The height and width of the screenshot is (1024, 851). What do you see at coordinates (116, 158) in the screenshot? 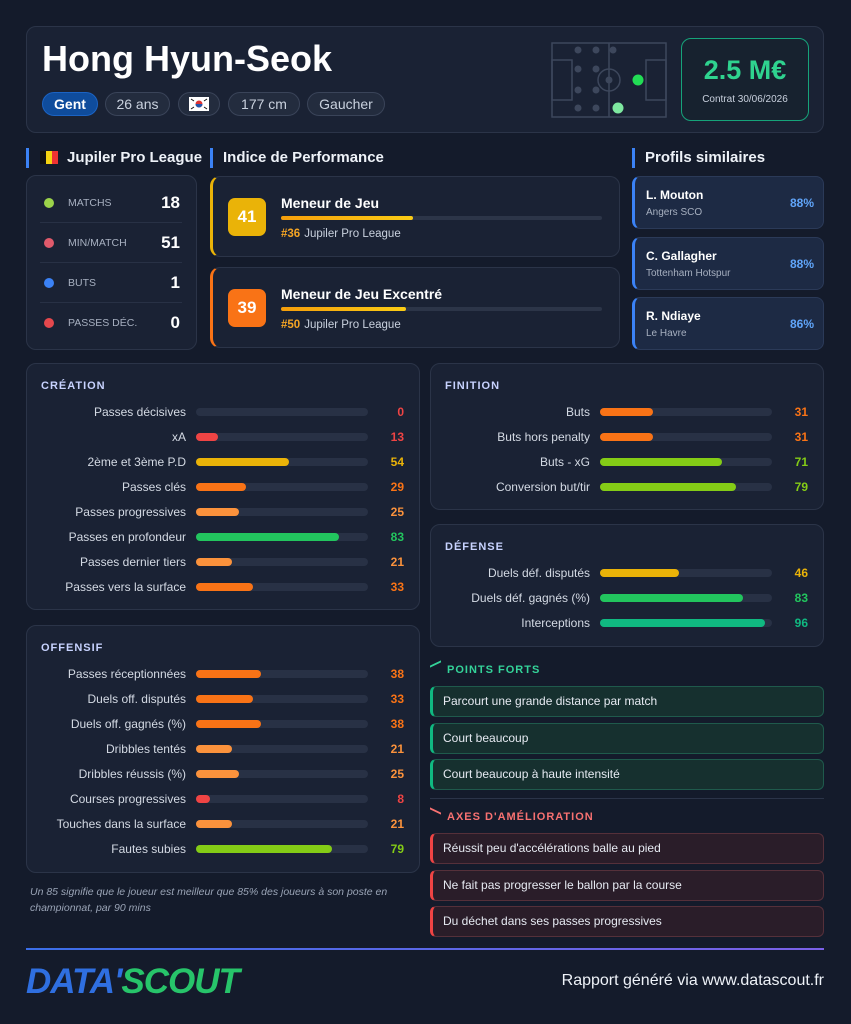
I see `league-heading: Jupiler Pro League` at bounding box center [116, 158].